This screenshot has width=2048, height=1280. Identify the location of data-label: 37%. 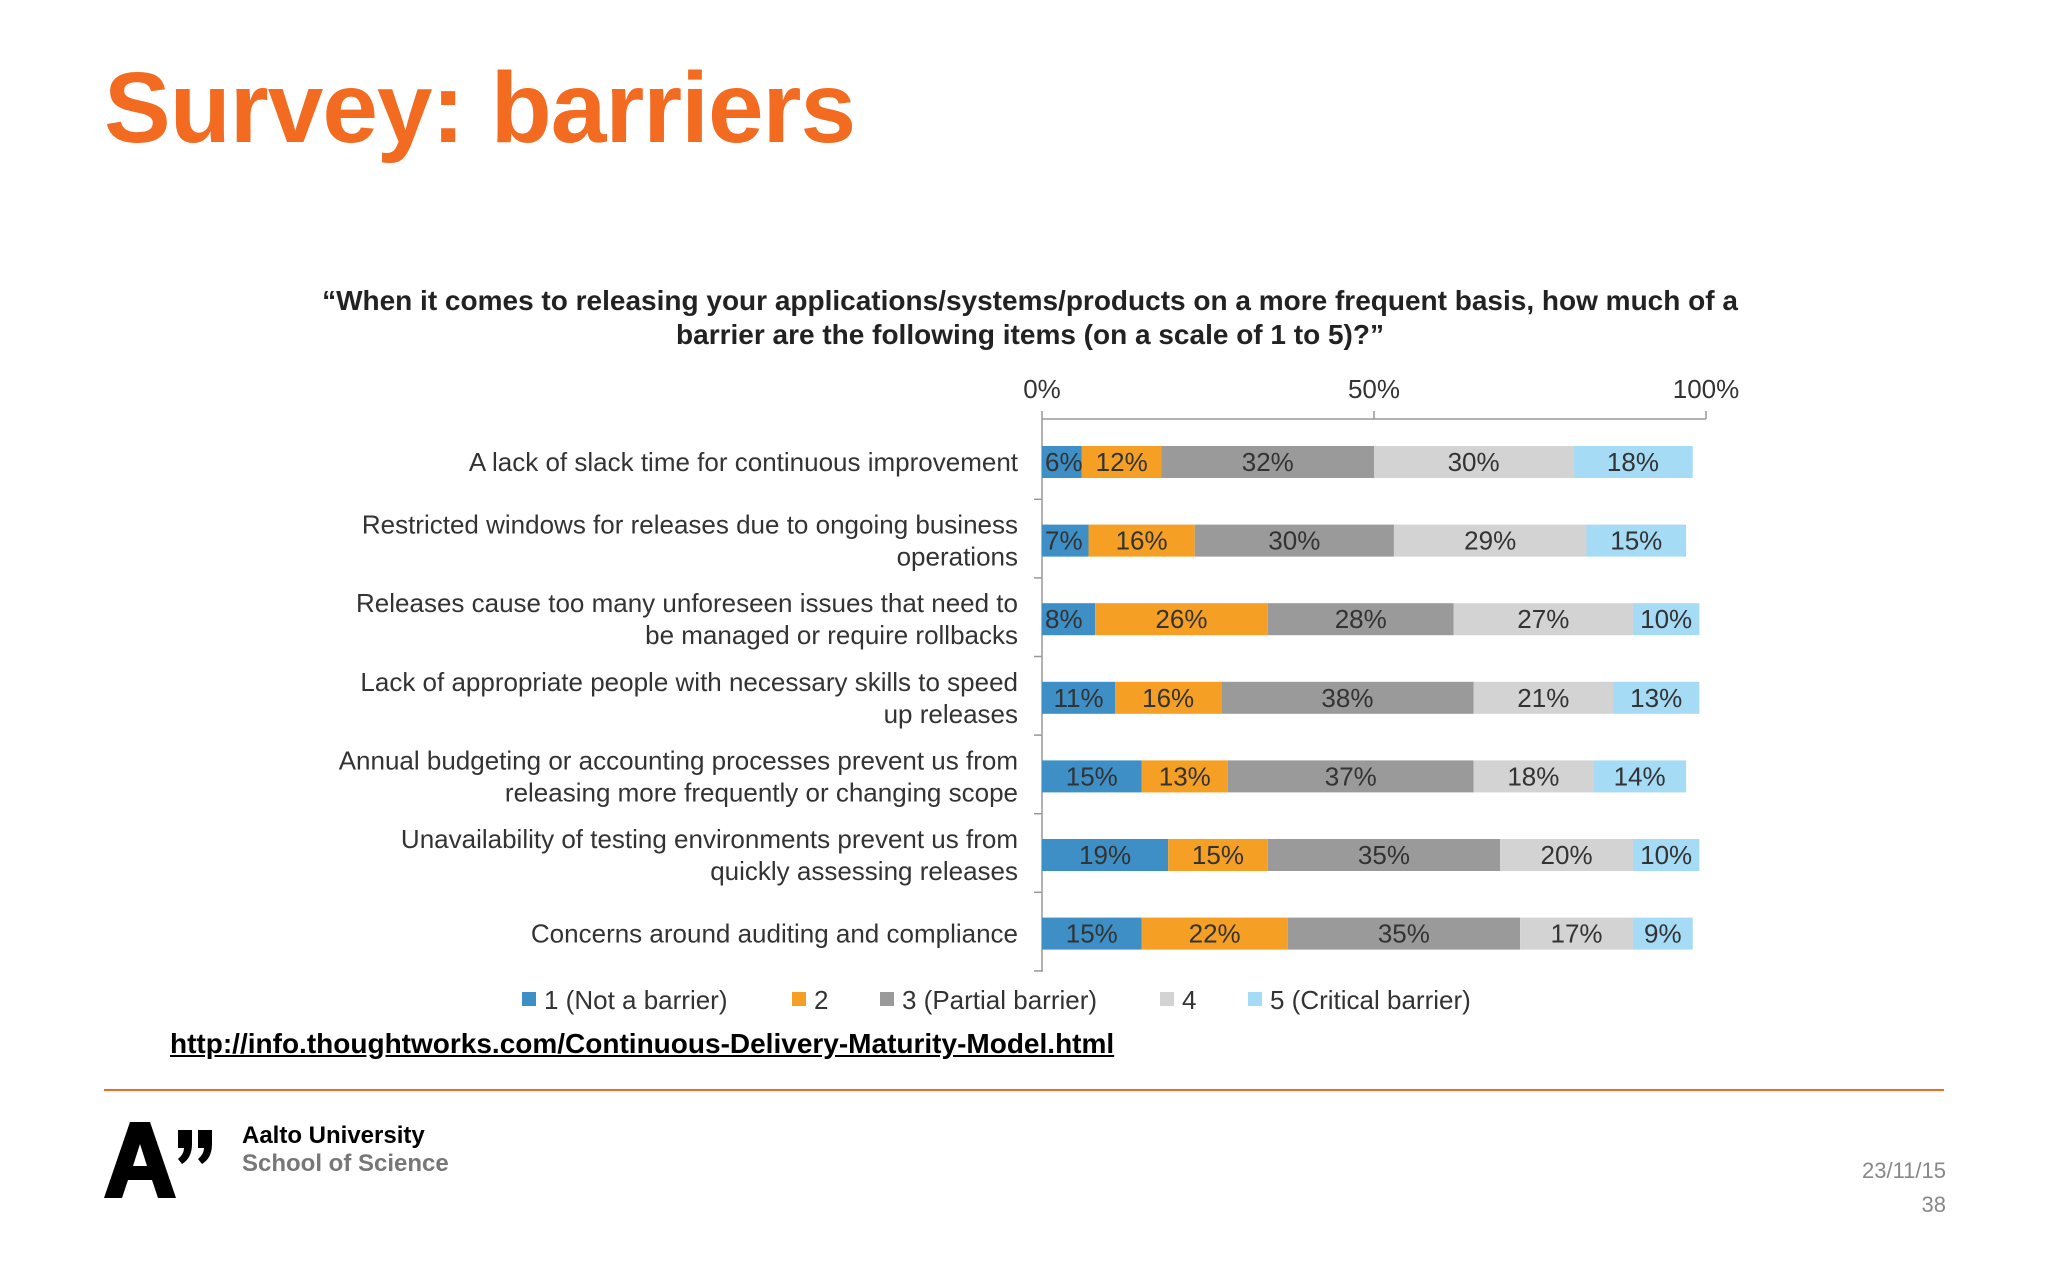
(1351, 776).